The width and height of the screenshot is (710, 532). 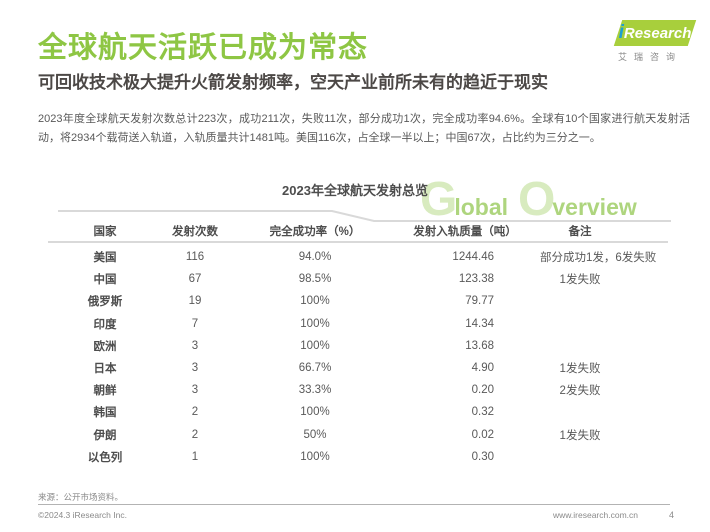 I want to click on table-row: 美国 116 94.0% 1244.46 部分成功1发，6发失败, so click(x=358, y=257).